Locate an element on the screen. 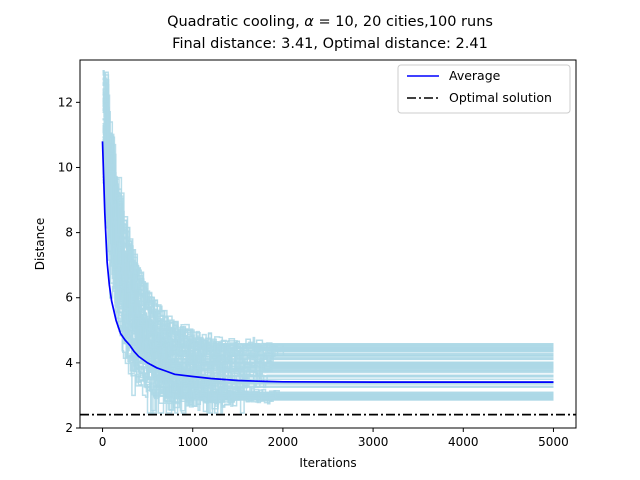 This screenshot has width=640, height=480. legend-box is located at coordinates (484, 89).